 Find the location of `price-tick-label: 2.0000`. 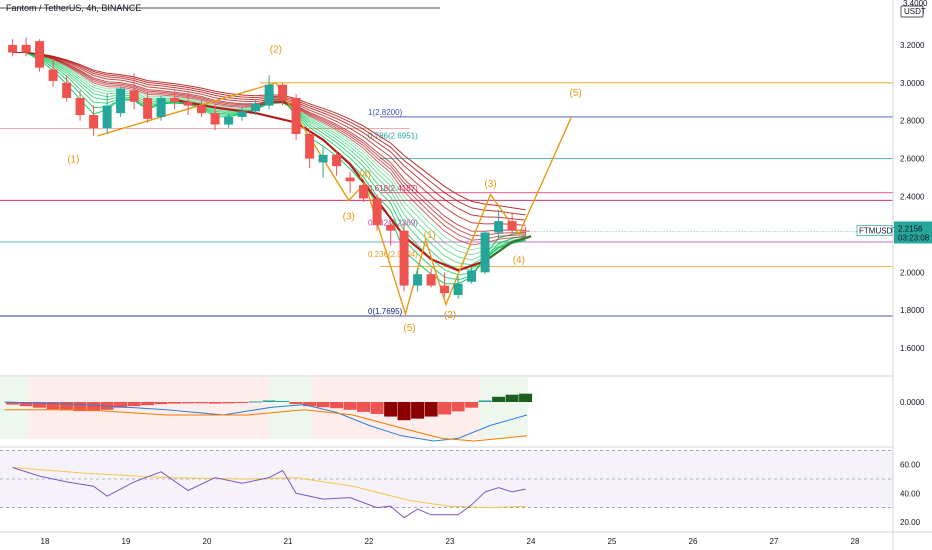

price-tick-label: 2.0000 is located at coordinates (912, 272).